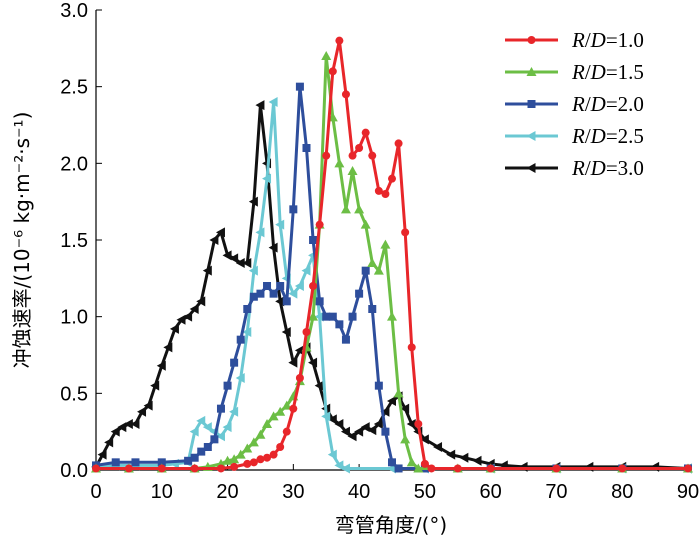 The height and width of the screenshot is (551, 700). What do you see at coordinates (622, 492) in the screenshot?
I see `x-tick-label: 80` at bounding box center [622, 492].